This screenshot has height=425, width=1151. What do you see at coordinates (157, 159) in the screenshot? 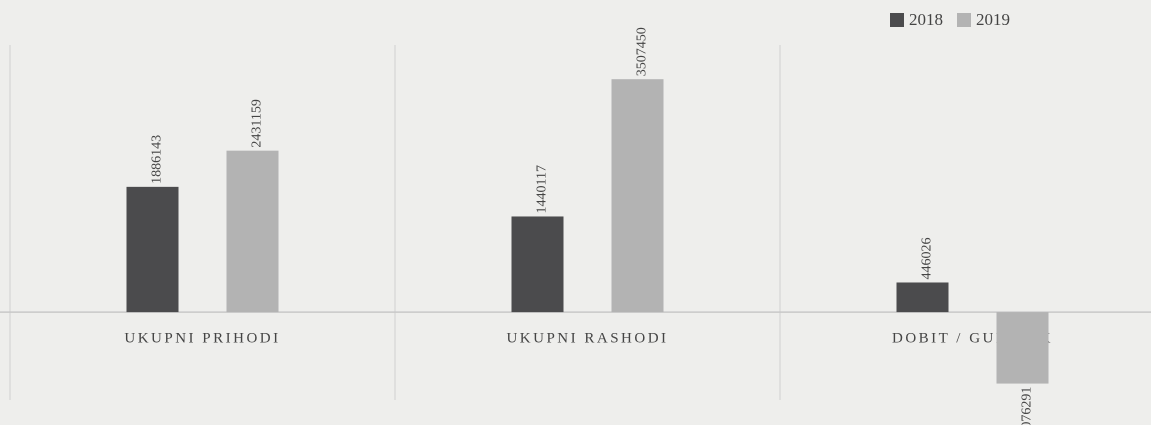
I see `value-label: 1886143` at bounding box center [157, 159].